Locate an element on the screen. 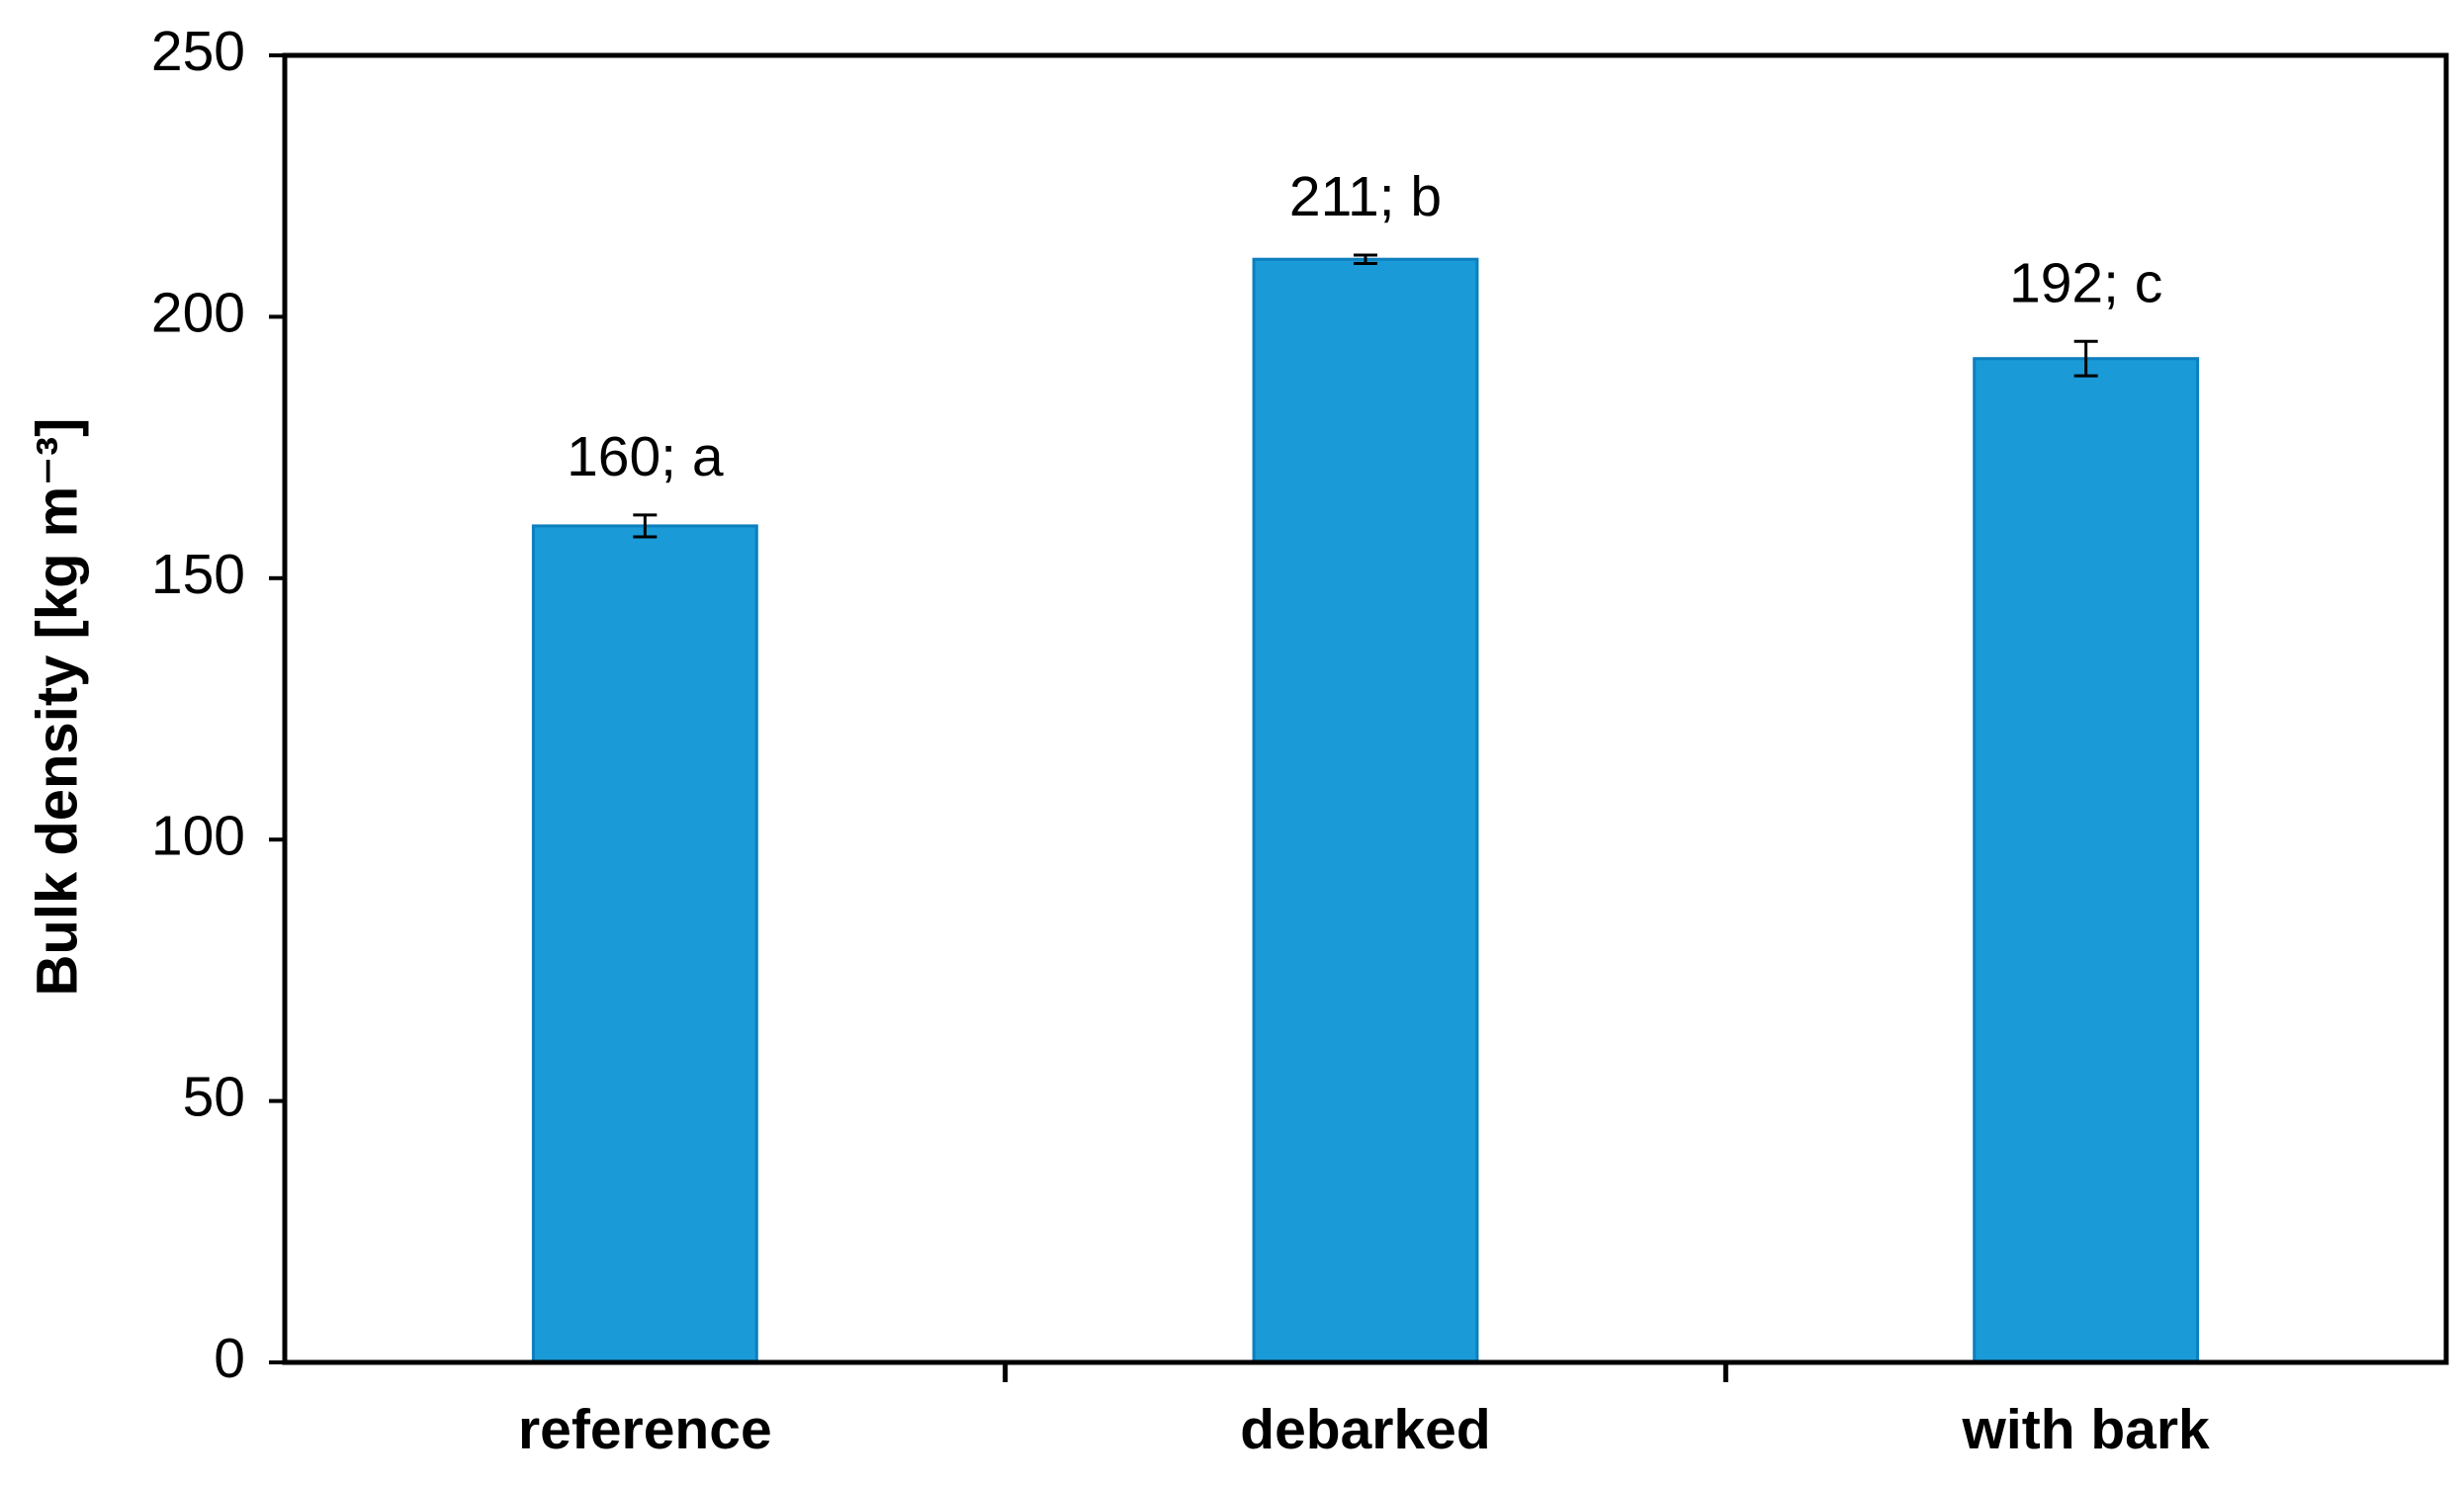  x-tick-label: with bark is located at coordinates (2086, 1429).